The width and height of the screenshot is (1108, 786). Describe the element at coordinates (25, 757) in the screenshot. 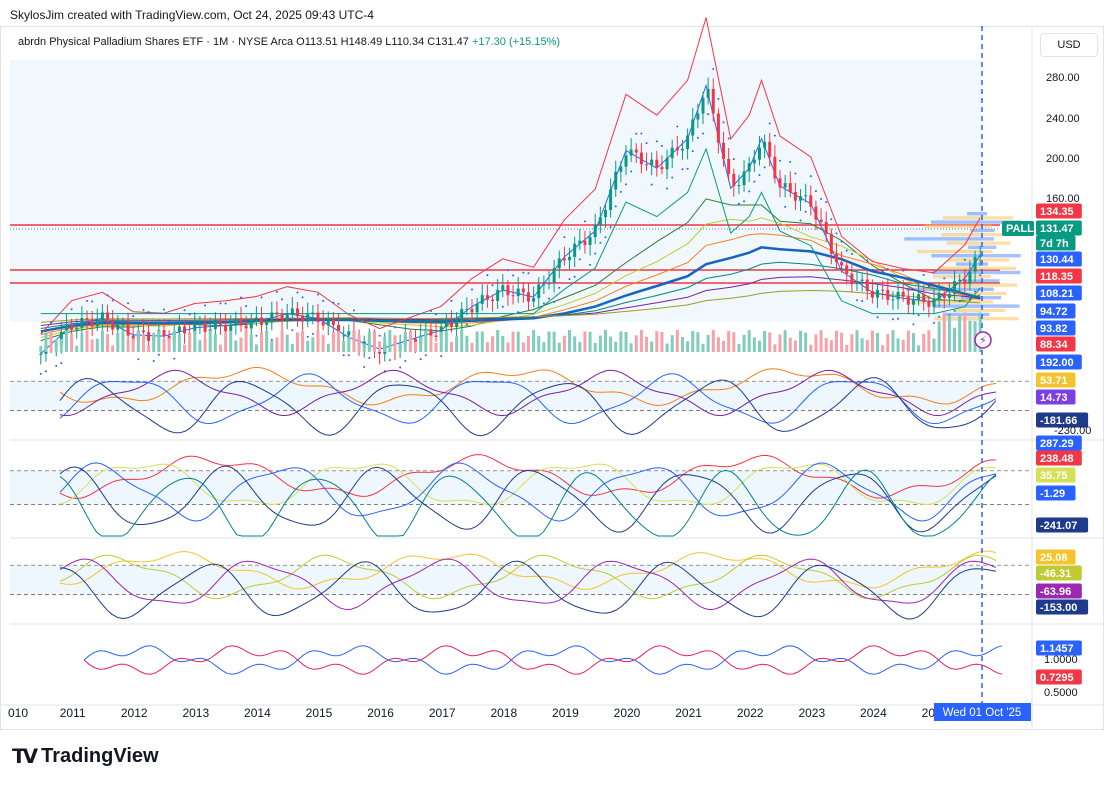

I see `tradingview-logo-icon: 𝗧𝗩` at that location.